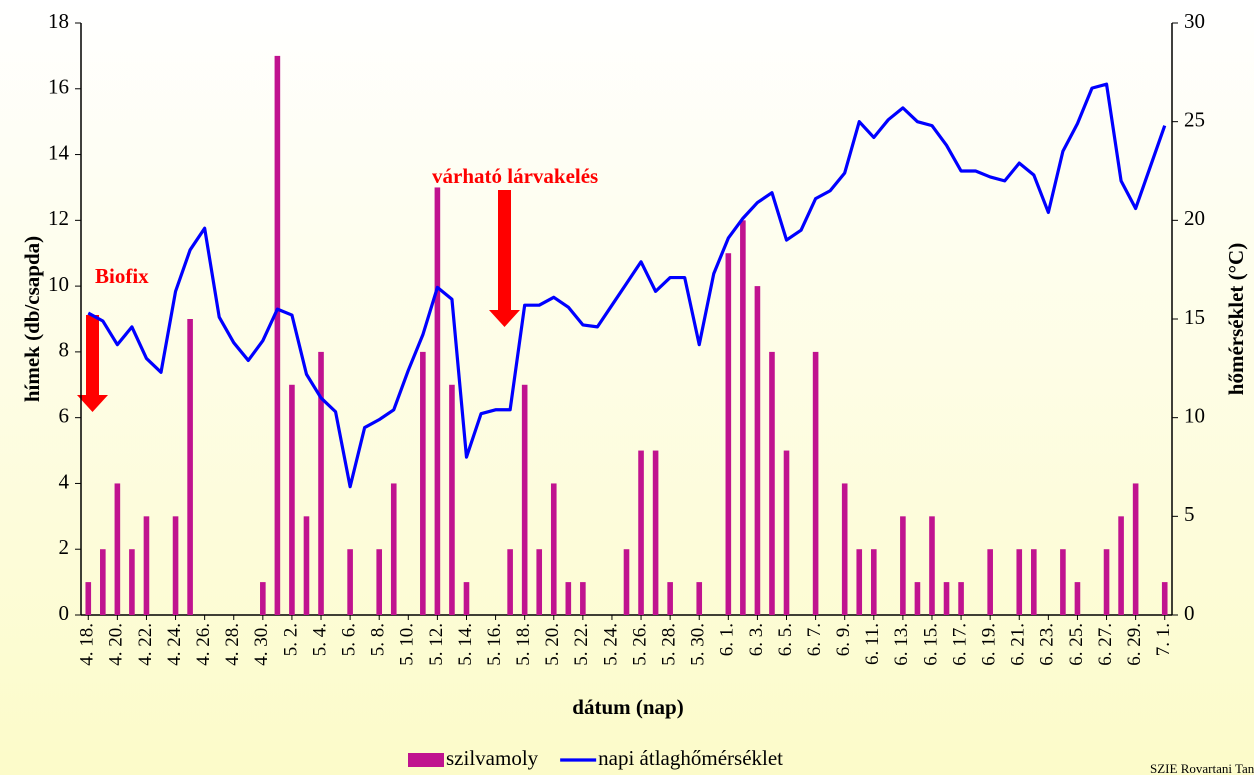 The height and width of the screenshot is (775, 1254). I want to click on x-tick-label: 5. 30., so click(698, 644).